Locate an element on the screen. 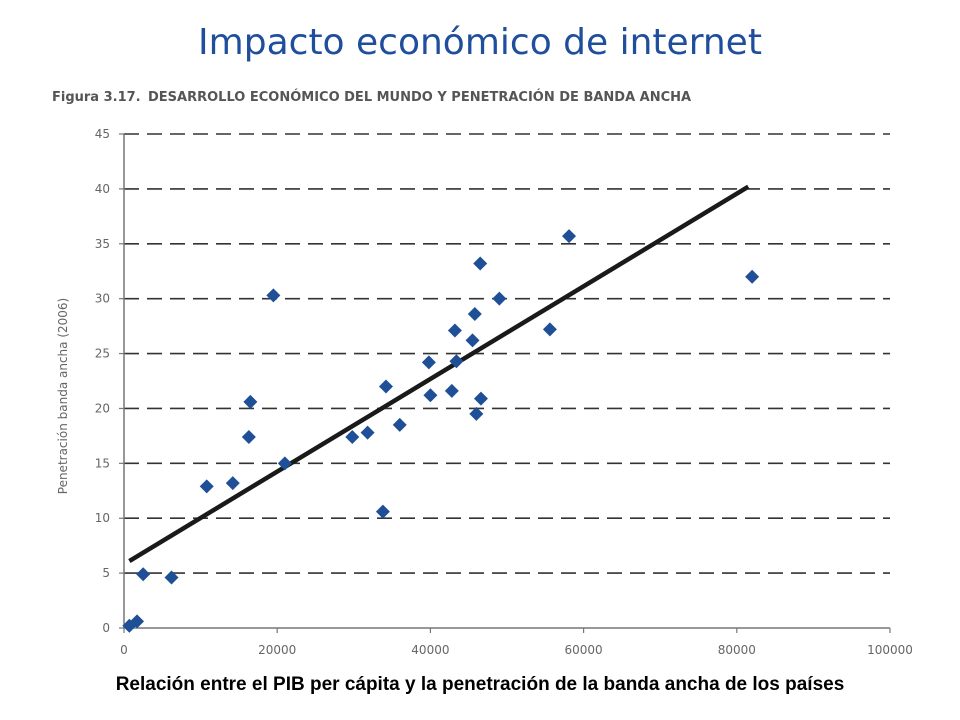  x-tick-label: 80000 is located at coordinates (737, 650).